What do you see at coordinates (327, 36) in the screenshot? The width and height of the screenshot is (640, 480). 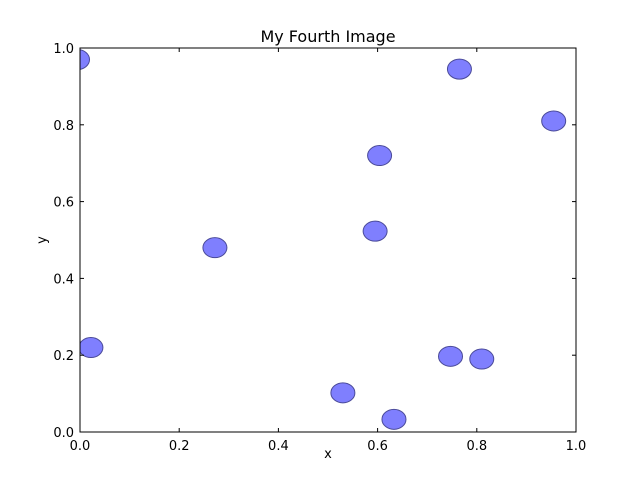 I see `chart-title: My Fourth Image` at bounding box center [327, 36].